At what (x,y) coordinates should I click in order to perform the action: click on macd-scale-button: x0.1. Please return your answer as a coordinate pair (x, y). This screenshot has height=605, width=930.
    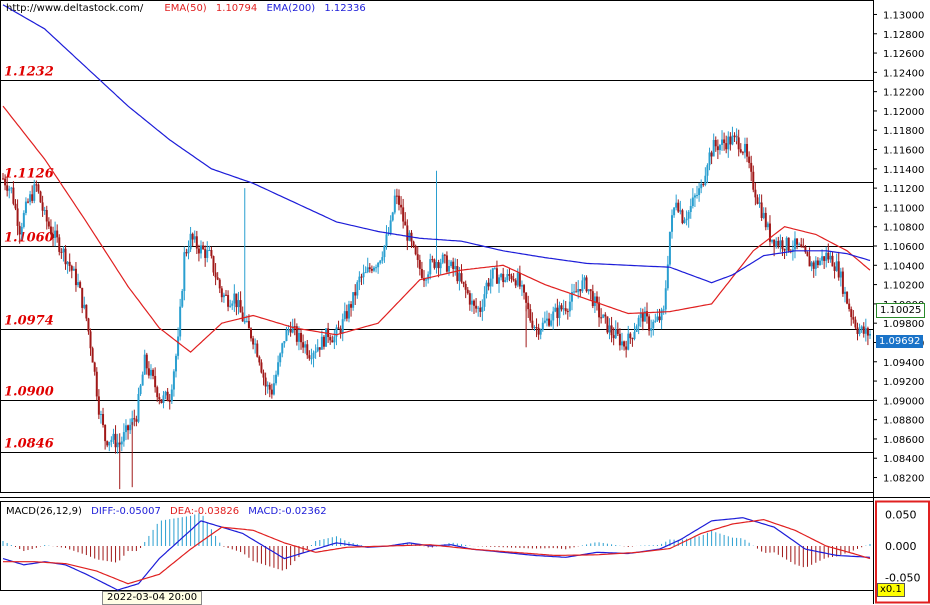
    Looking at the image, I should click on (891, 590).